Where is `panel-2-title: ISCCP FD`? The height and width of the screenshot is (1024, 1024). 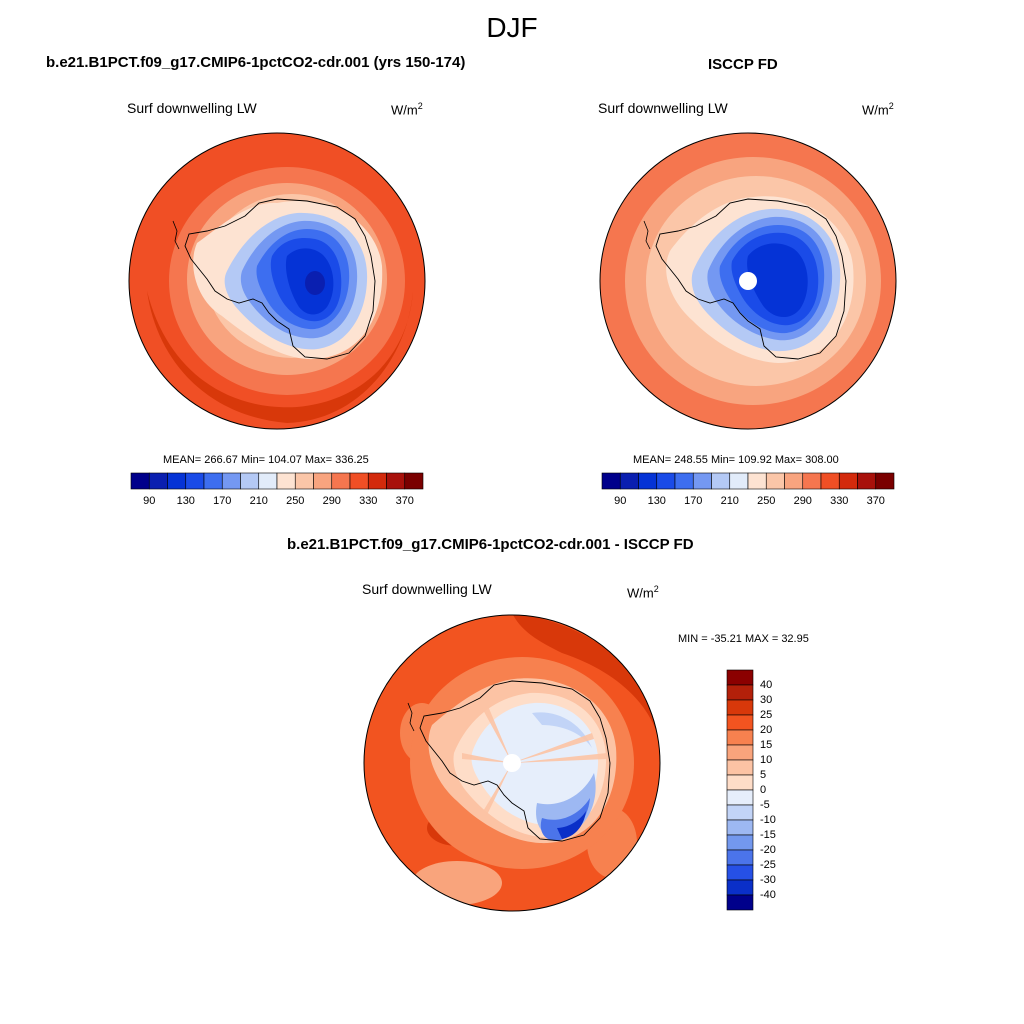 panel-2-title: ISCCP FD is located at coordinates (743, 64).